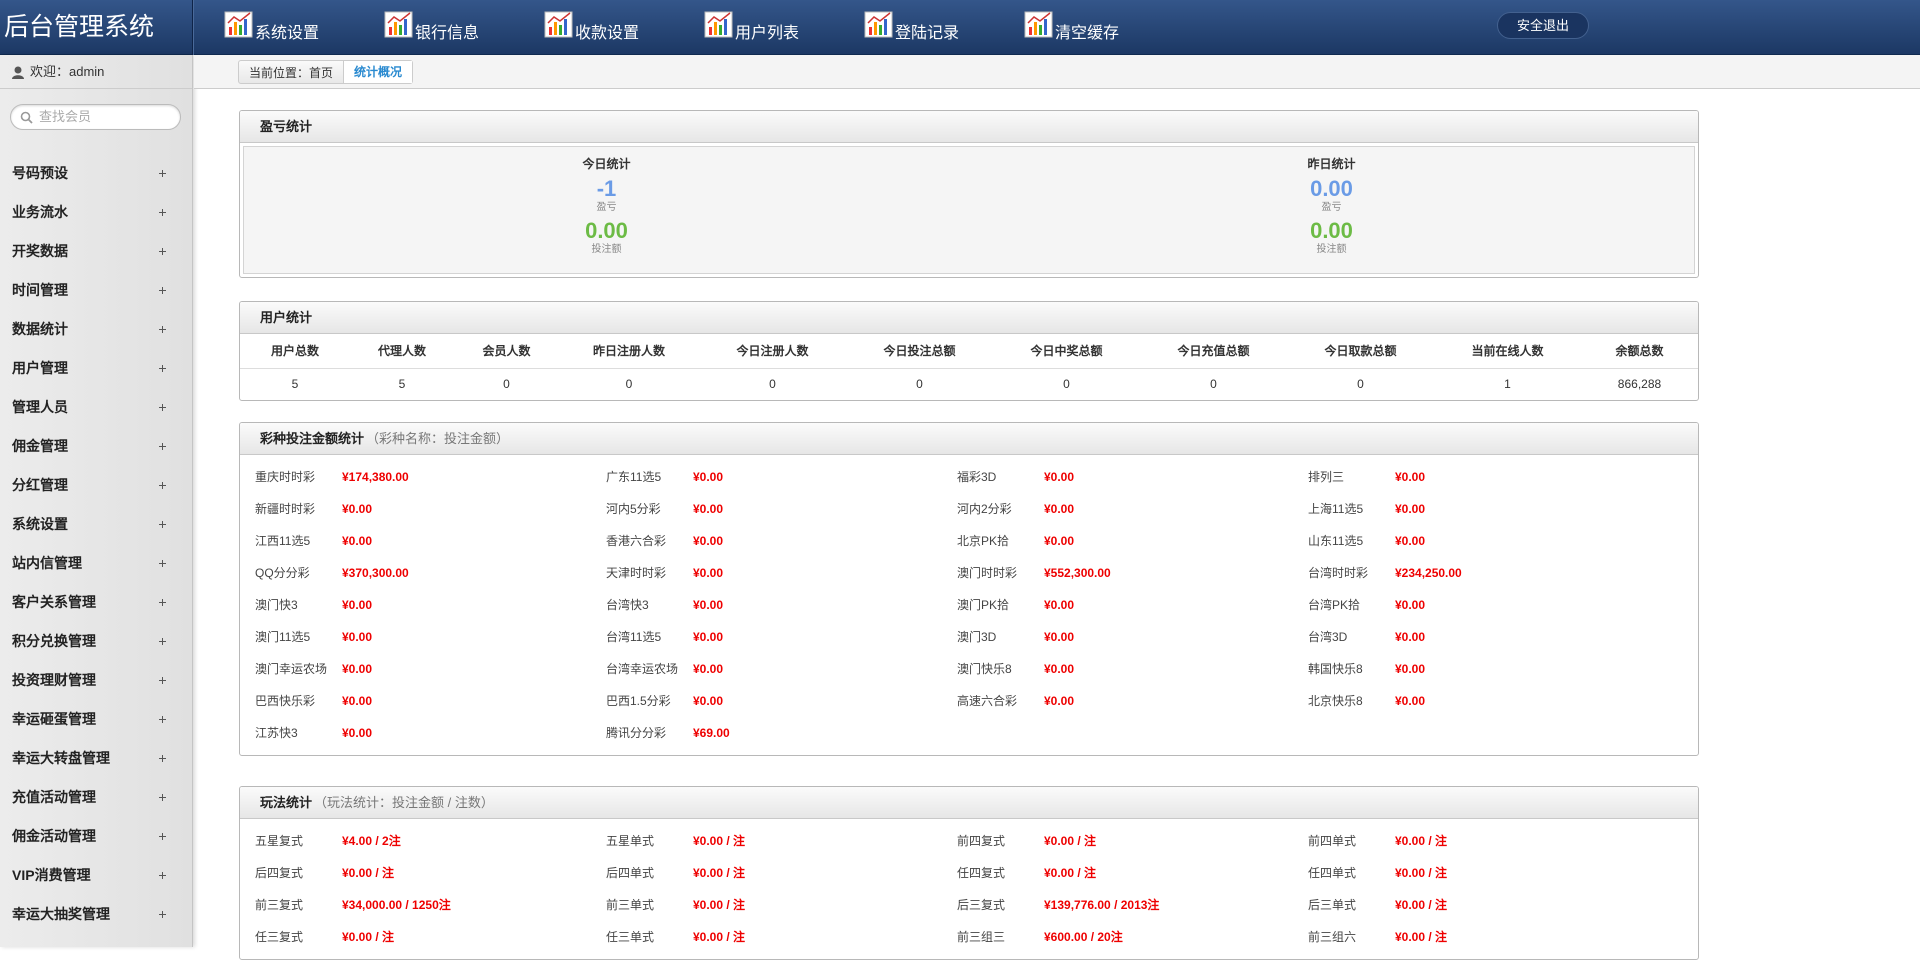 Image resolution: width=1920 pixels, height=960 pixels. I want to click on profit-heading: 昨日统计, so click(1331, 164).